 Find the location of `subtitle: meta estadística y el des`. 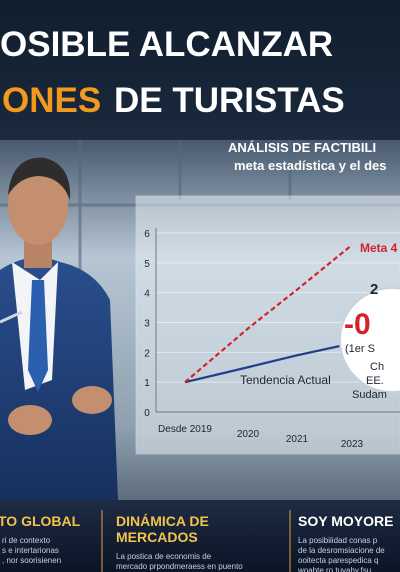

subtitle: meta estadística y el des is located at coordinates (310, 165).